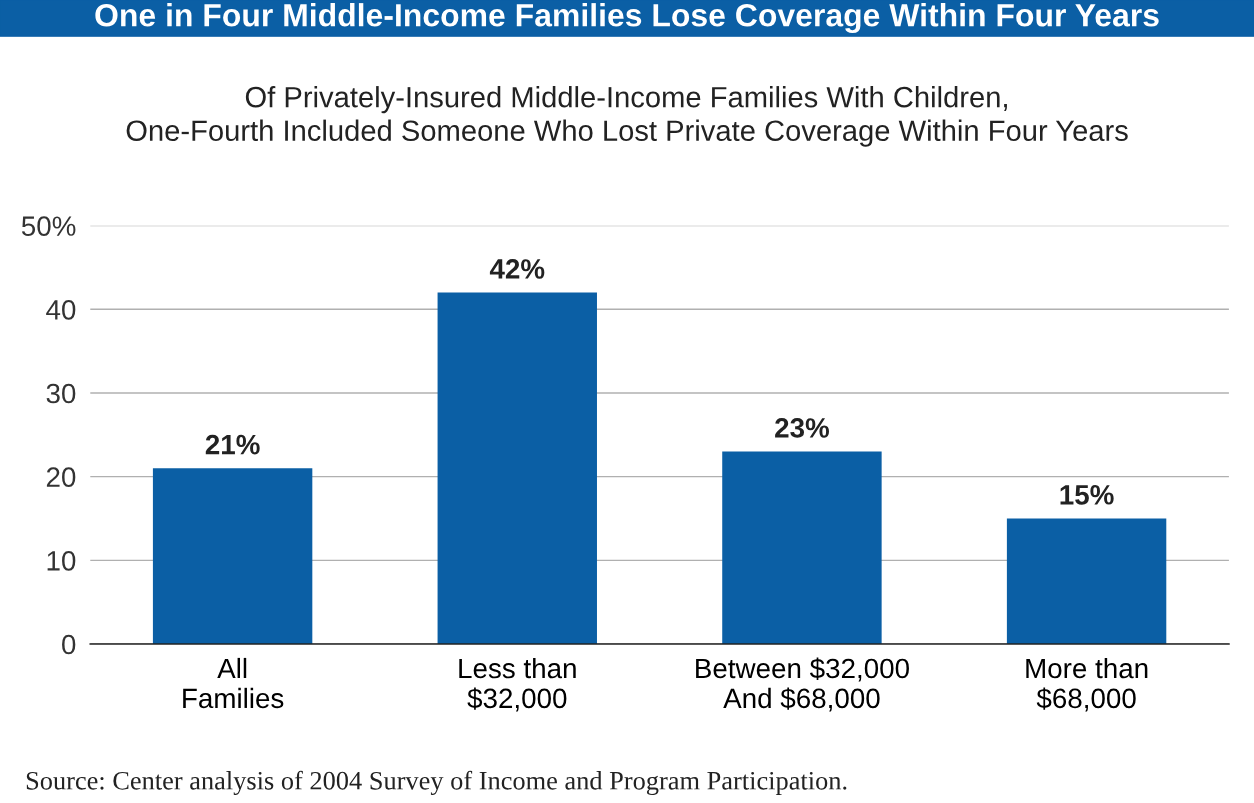 The image size is (1254, 803). I want to click on x-tick-label: More than $68,000, so click(1087, 684).